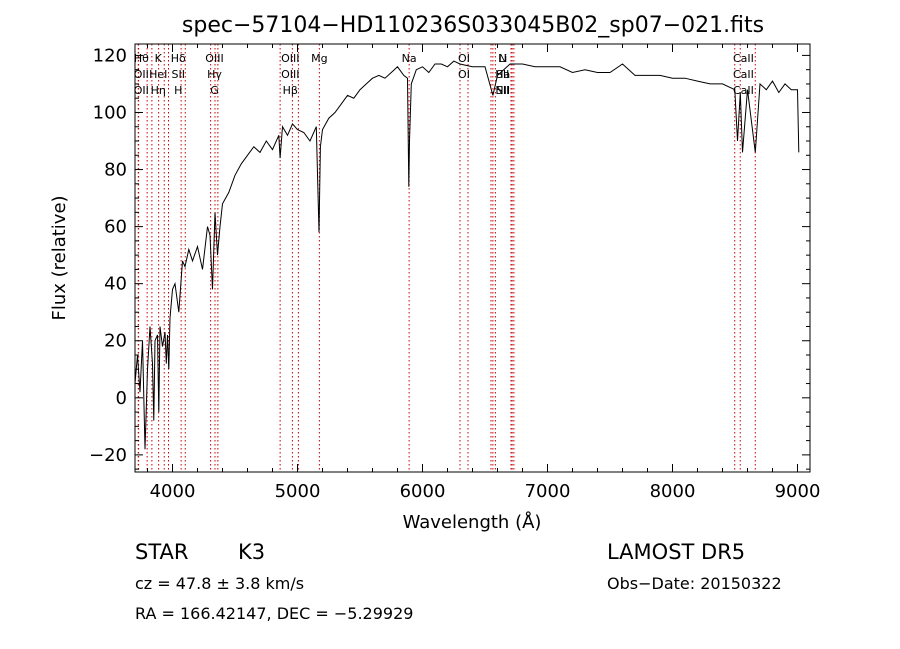 Image resolution: width=900 pixels, height=649 pixels. What do you see at coordinates (158, 90) in the screenshot?
I see `line-label: Hη` at bounding box center [158, 90].